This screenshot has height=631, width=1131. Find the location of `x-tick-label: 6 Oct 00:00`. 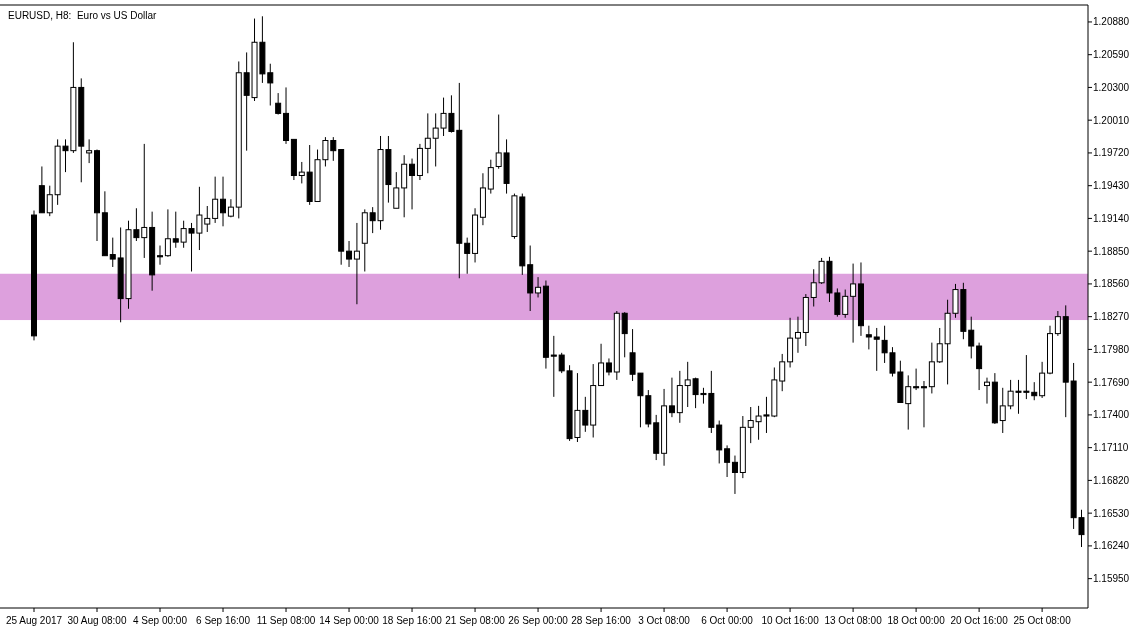

x-tick-label: 6 Oct 00:00 is located at coordinates (727, 620).